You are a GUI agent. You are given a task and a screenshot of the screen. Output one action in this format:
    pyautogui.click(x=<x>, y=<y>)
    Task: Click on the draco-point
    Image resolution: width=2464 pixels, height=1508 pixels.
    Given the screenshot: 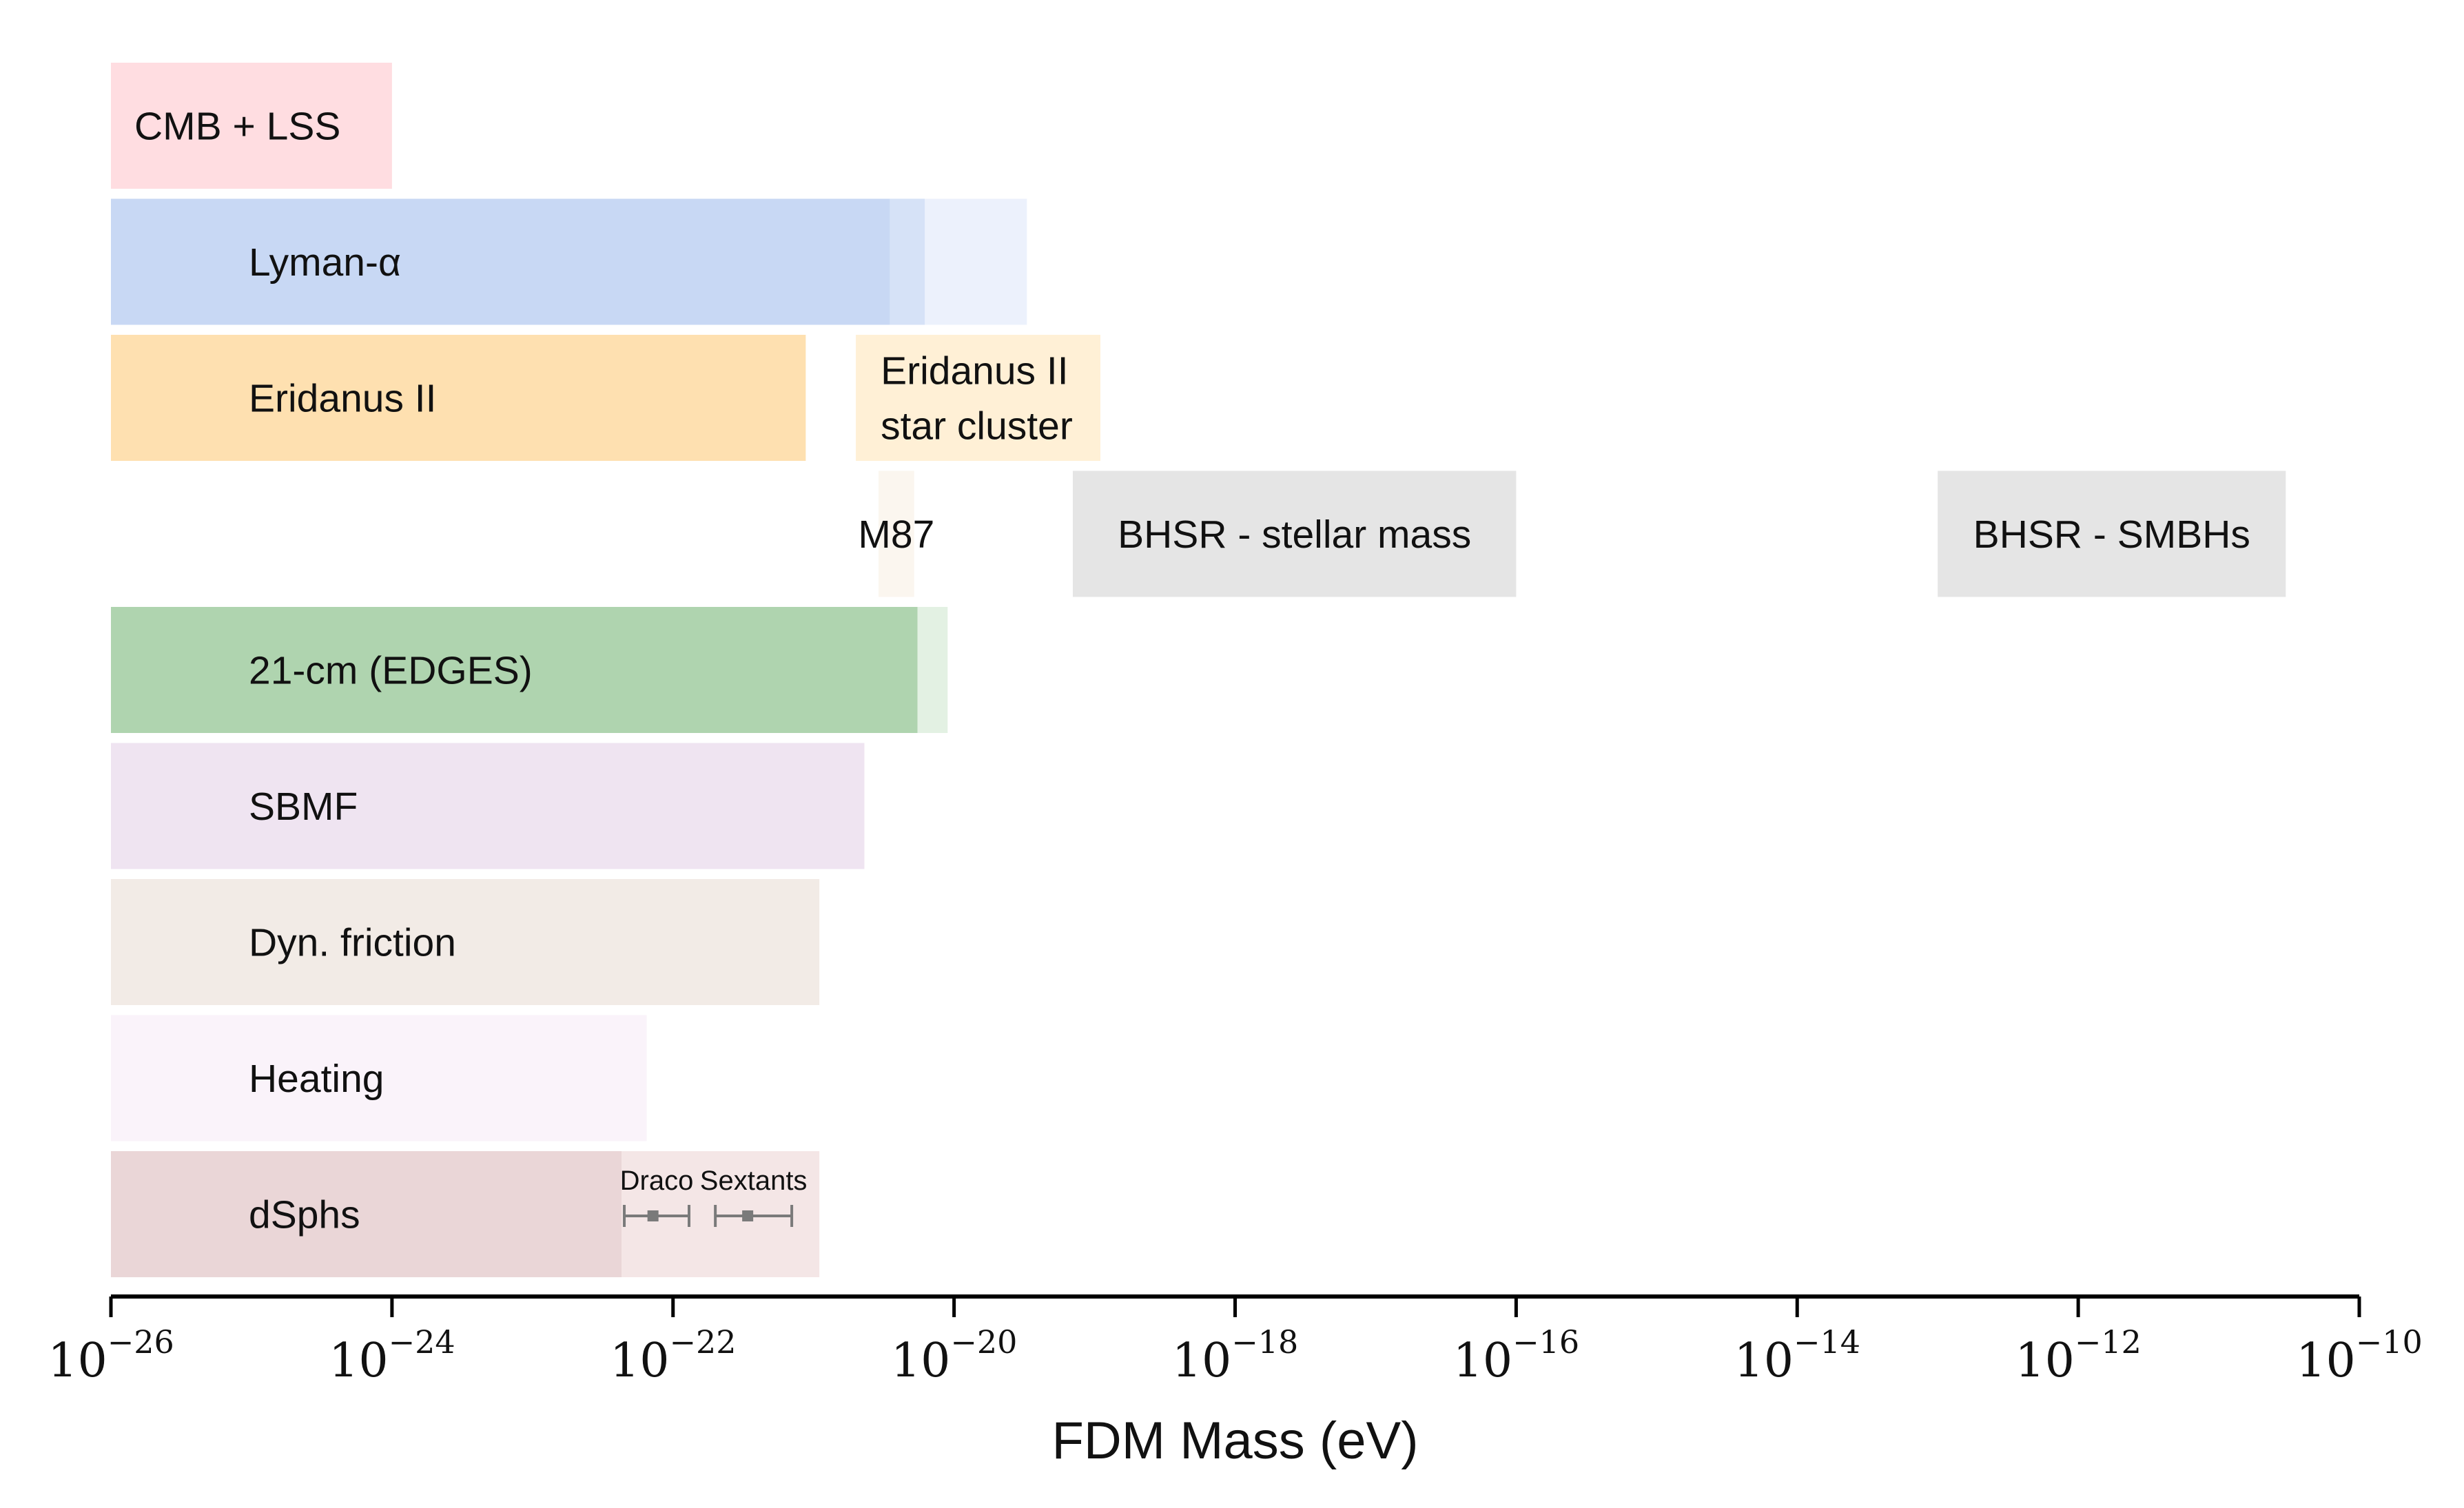 What is the action you would take?
    pyautogui.click(x=653, y=1215)
    